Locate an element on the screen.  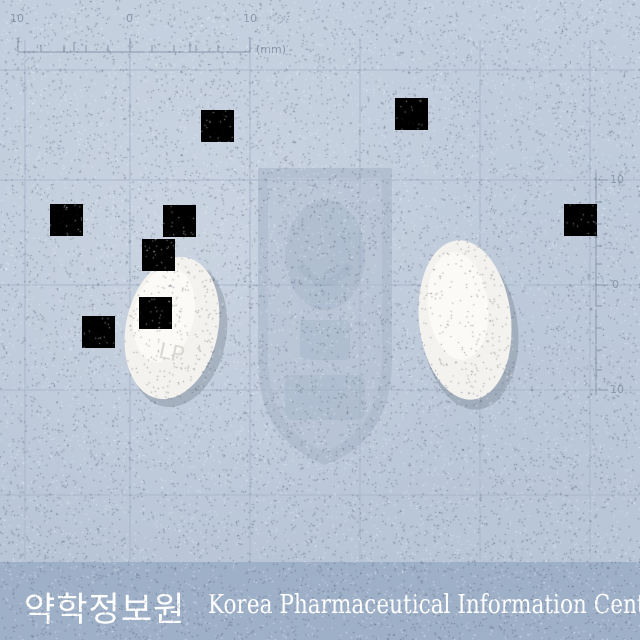
ruler-label-right-zero: 0 is located at coordinates (615, 284).